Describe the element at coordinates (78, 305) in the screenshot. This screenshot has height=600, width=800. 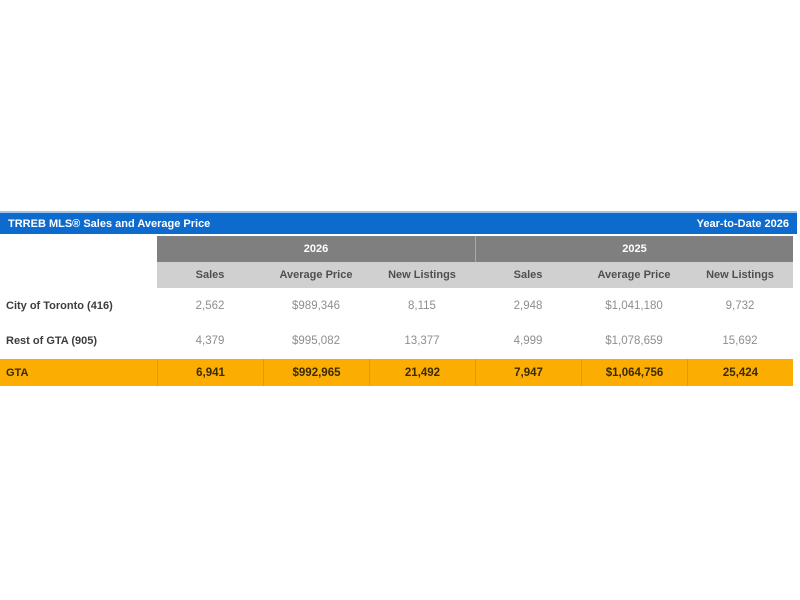
I see `row-label-city-of-toronto: City of Toronto (416)` at that location.